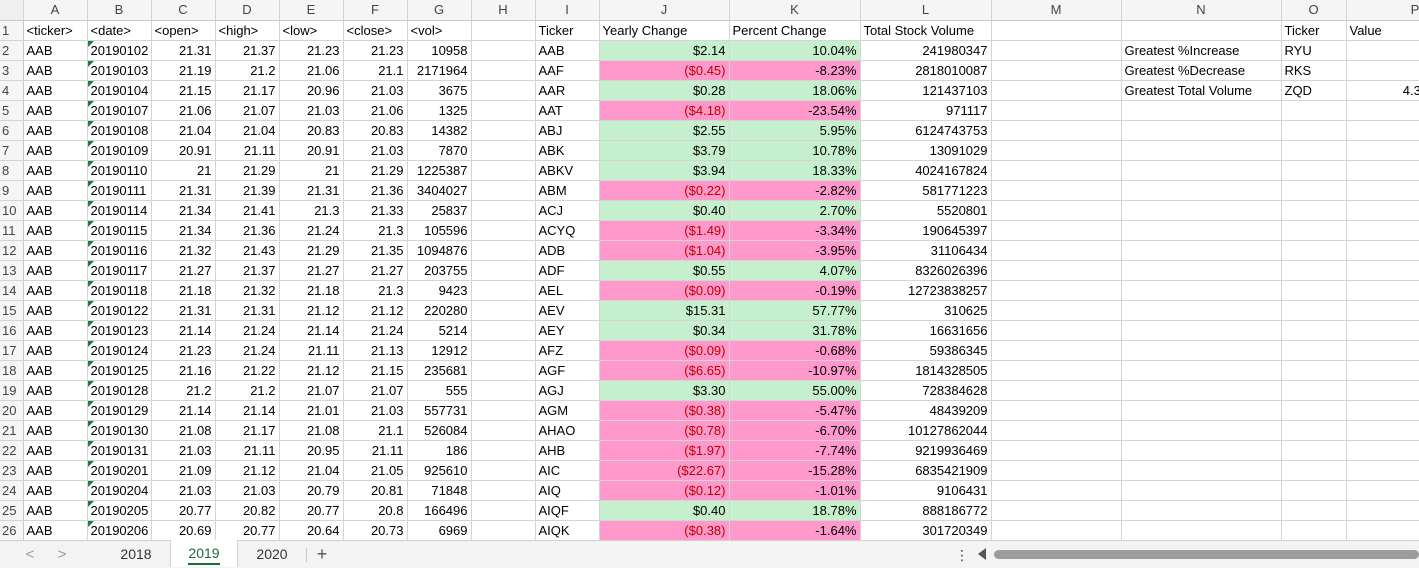 This screenshot has width=1419, height=568. Describe the element at coordinates (1314, 30) in the screenshot. I see `cell-o: Ticker` at that location.